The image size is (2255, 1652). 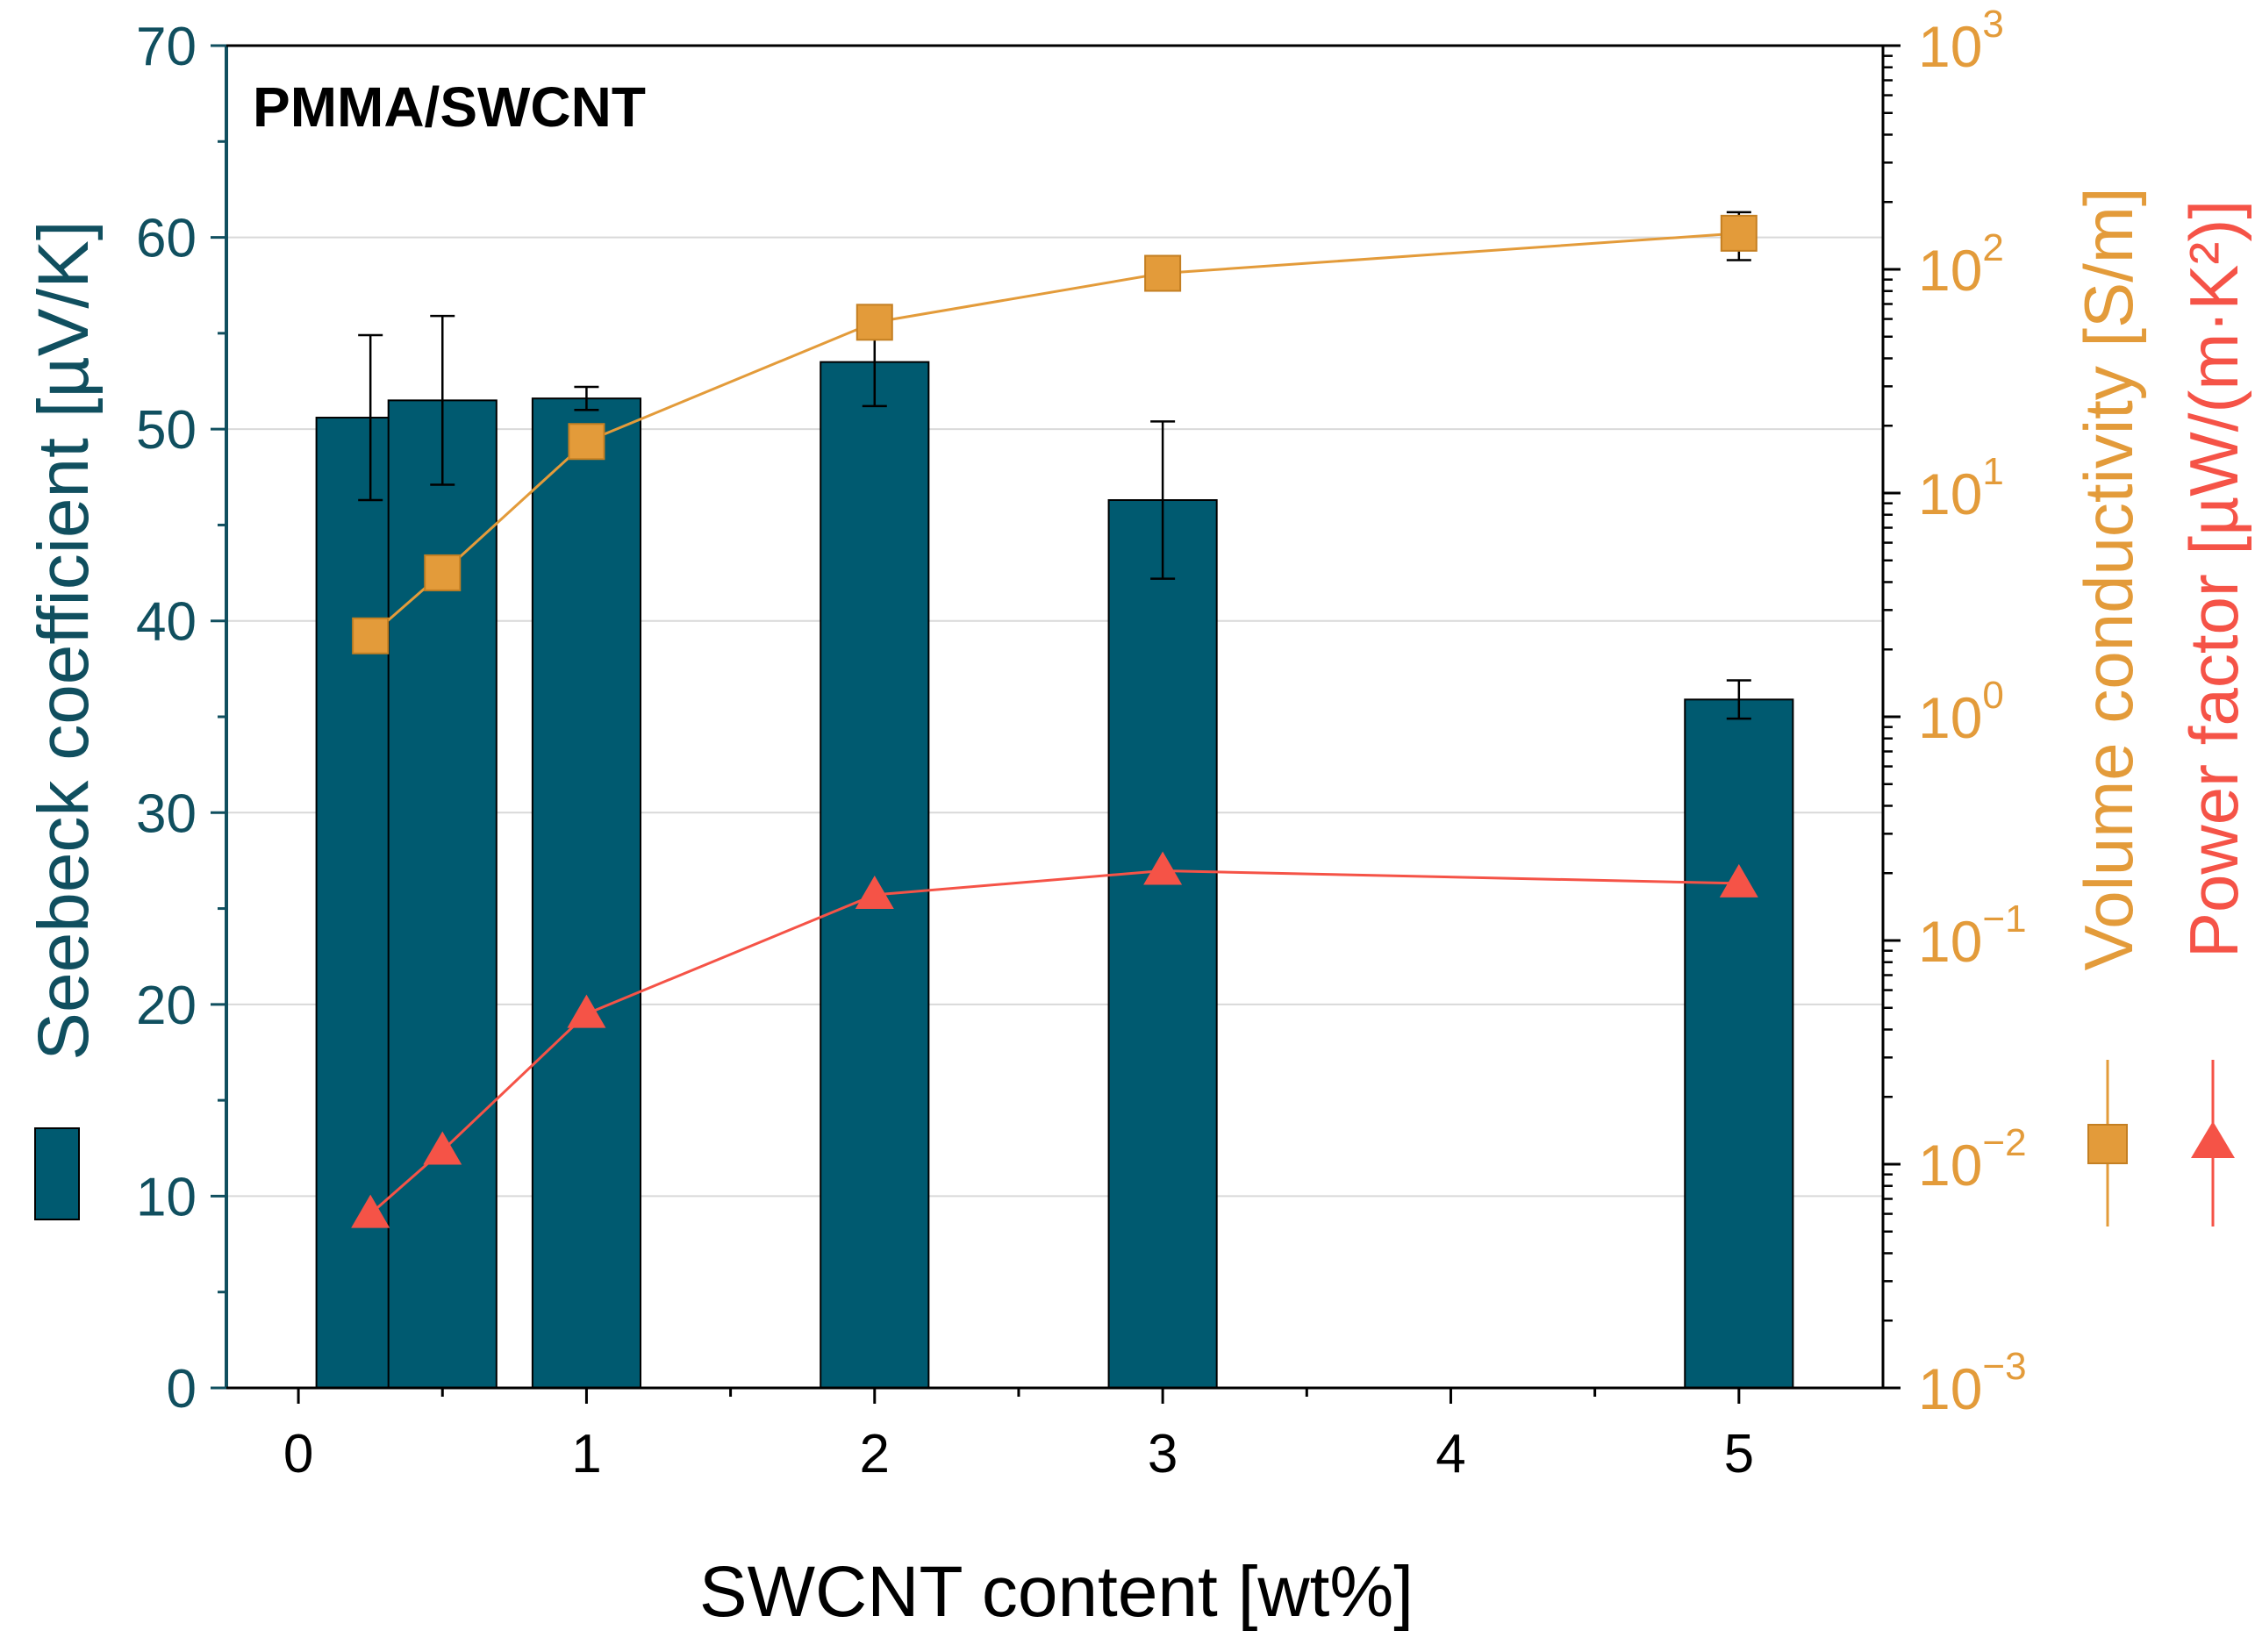 What do you see at coordinates (298, 1454) in the screenshot?
I see `x-tick-label: 0` at bounding box center [298, 1454].